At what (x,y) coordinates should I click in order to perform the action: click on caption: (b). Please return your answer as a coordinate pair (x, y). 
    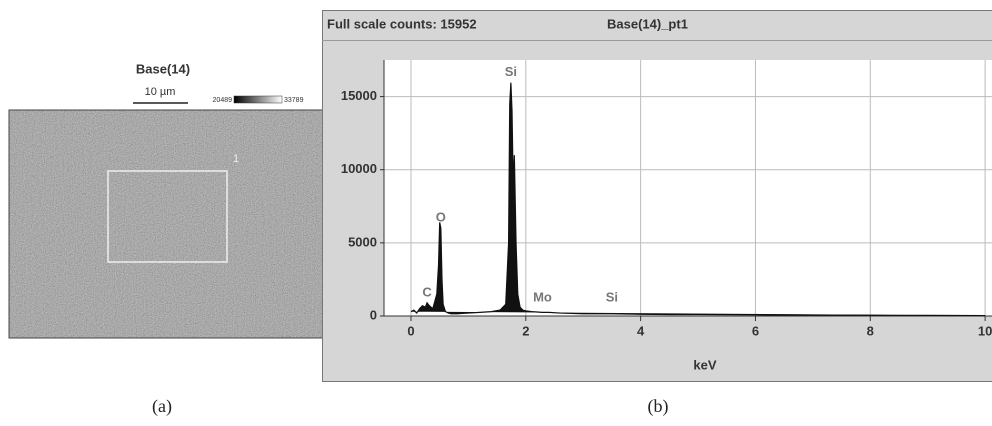
    Looking at the image, I should click on (658, 406).